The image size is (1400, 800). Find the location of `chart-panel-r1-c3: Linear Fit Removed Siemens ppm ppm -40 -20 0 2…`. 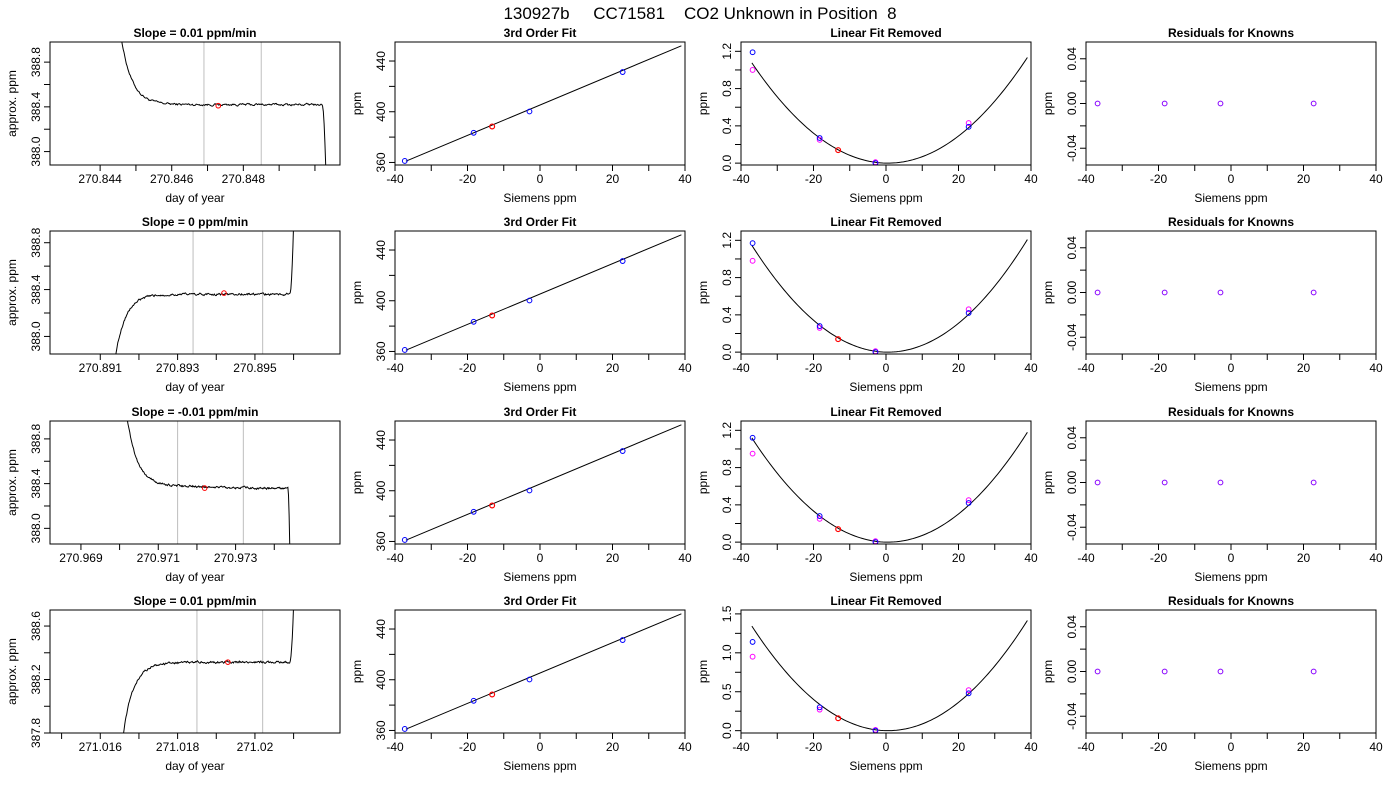

chart-panel-r1-c3: Linear Fit Removed Siemens ppm ppm -40 -20 0 2… is located at coordinates (867, 115).